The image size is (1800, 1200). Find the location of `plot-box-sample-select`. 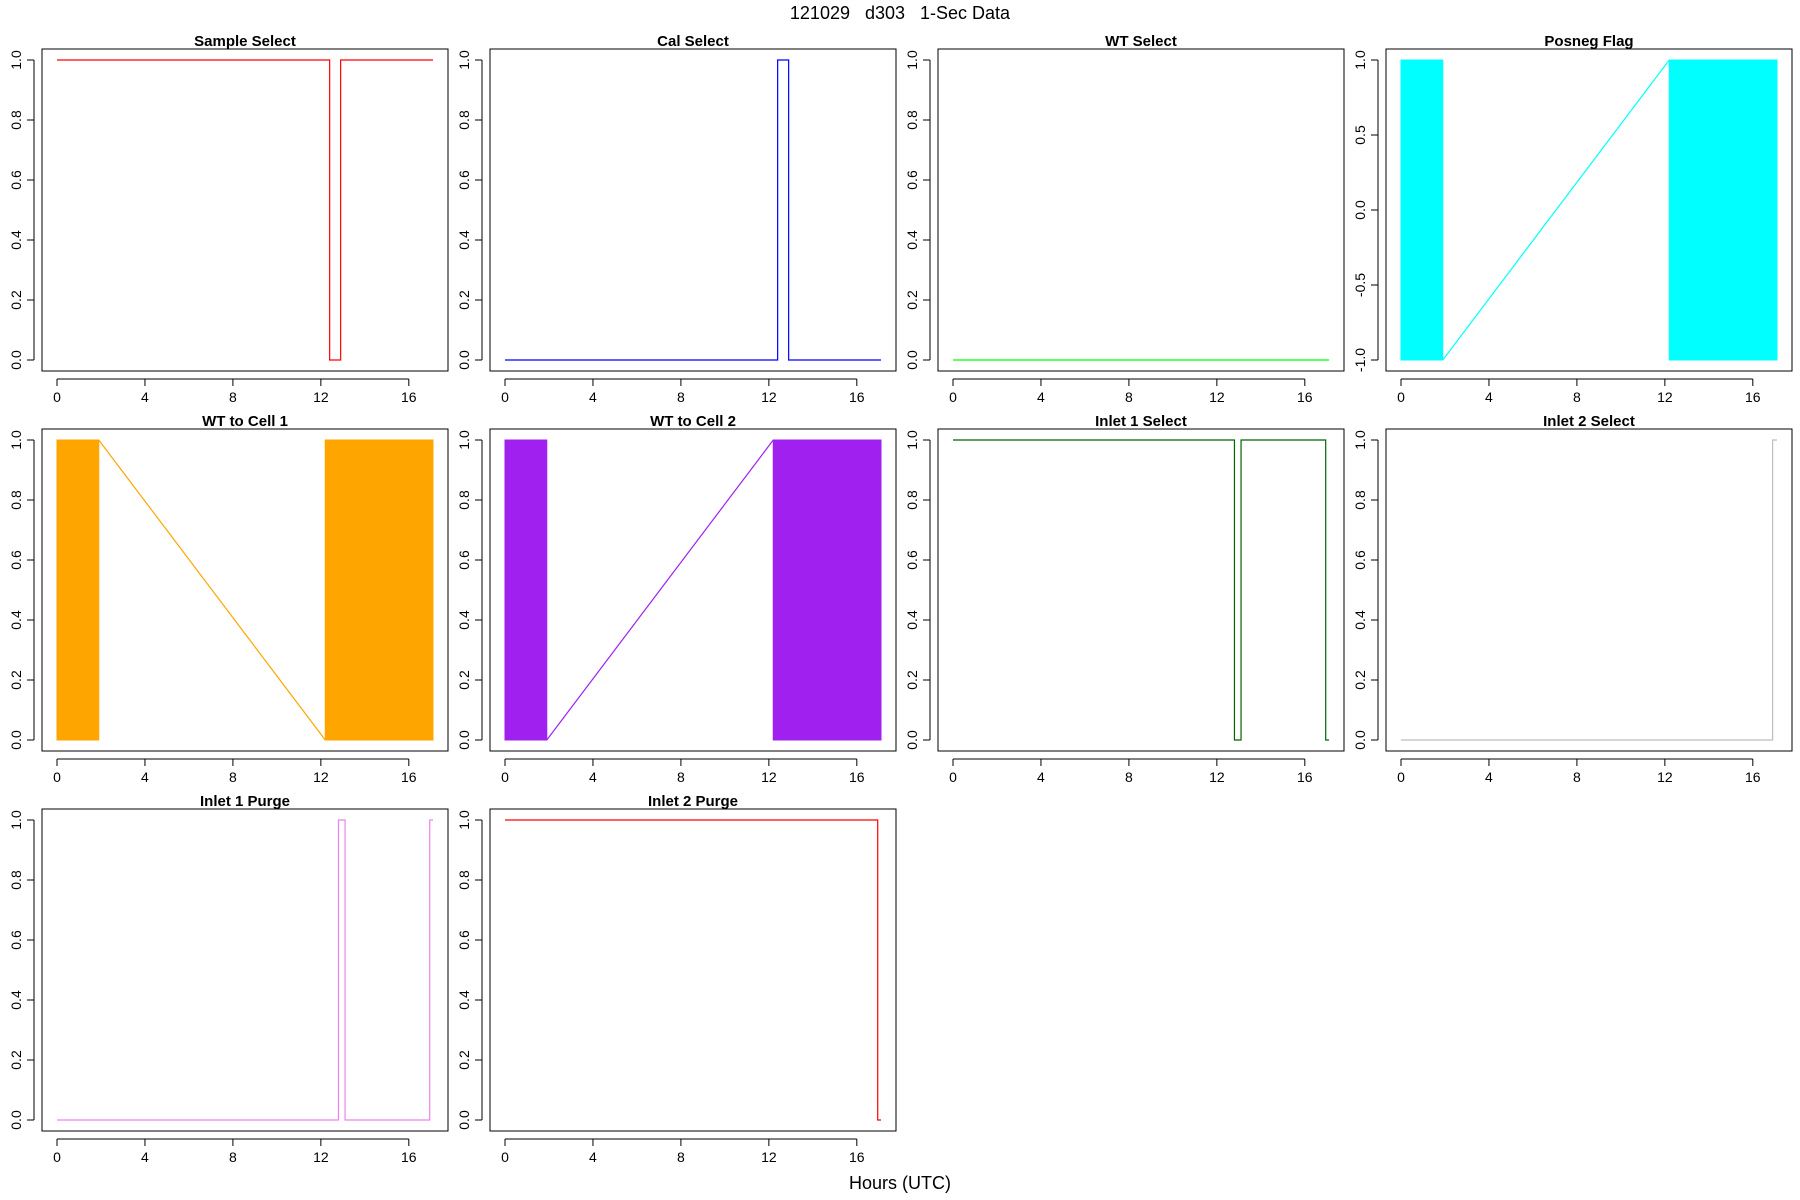

plot-box-sample-select is located at coordinates (245, 210).